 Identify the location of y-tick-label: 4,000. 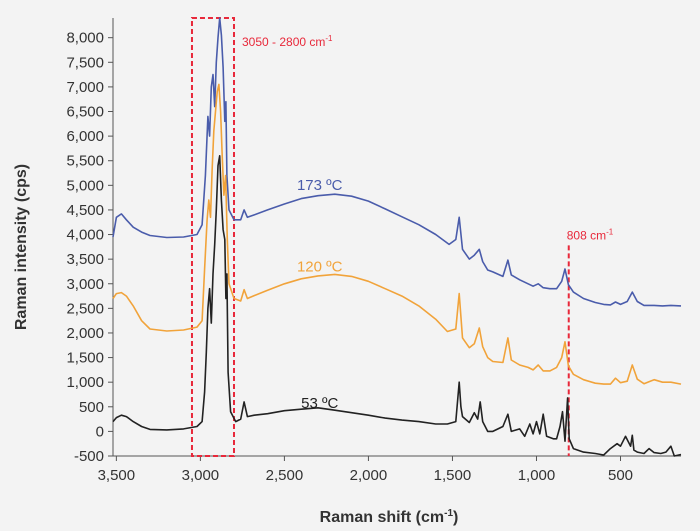
(85, 235).